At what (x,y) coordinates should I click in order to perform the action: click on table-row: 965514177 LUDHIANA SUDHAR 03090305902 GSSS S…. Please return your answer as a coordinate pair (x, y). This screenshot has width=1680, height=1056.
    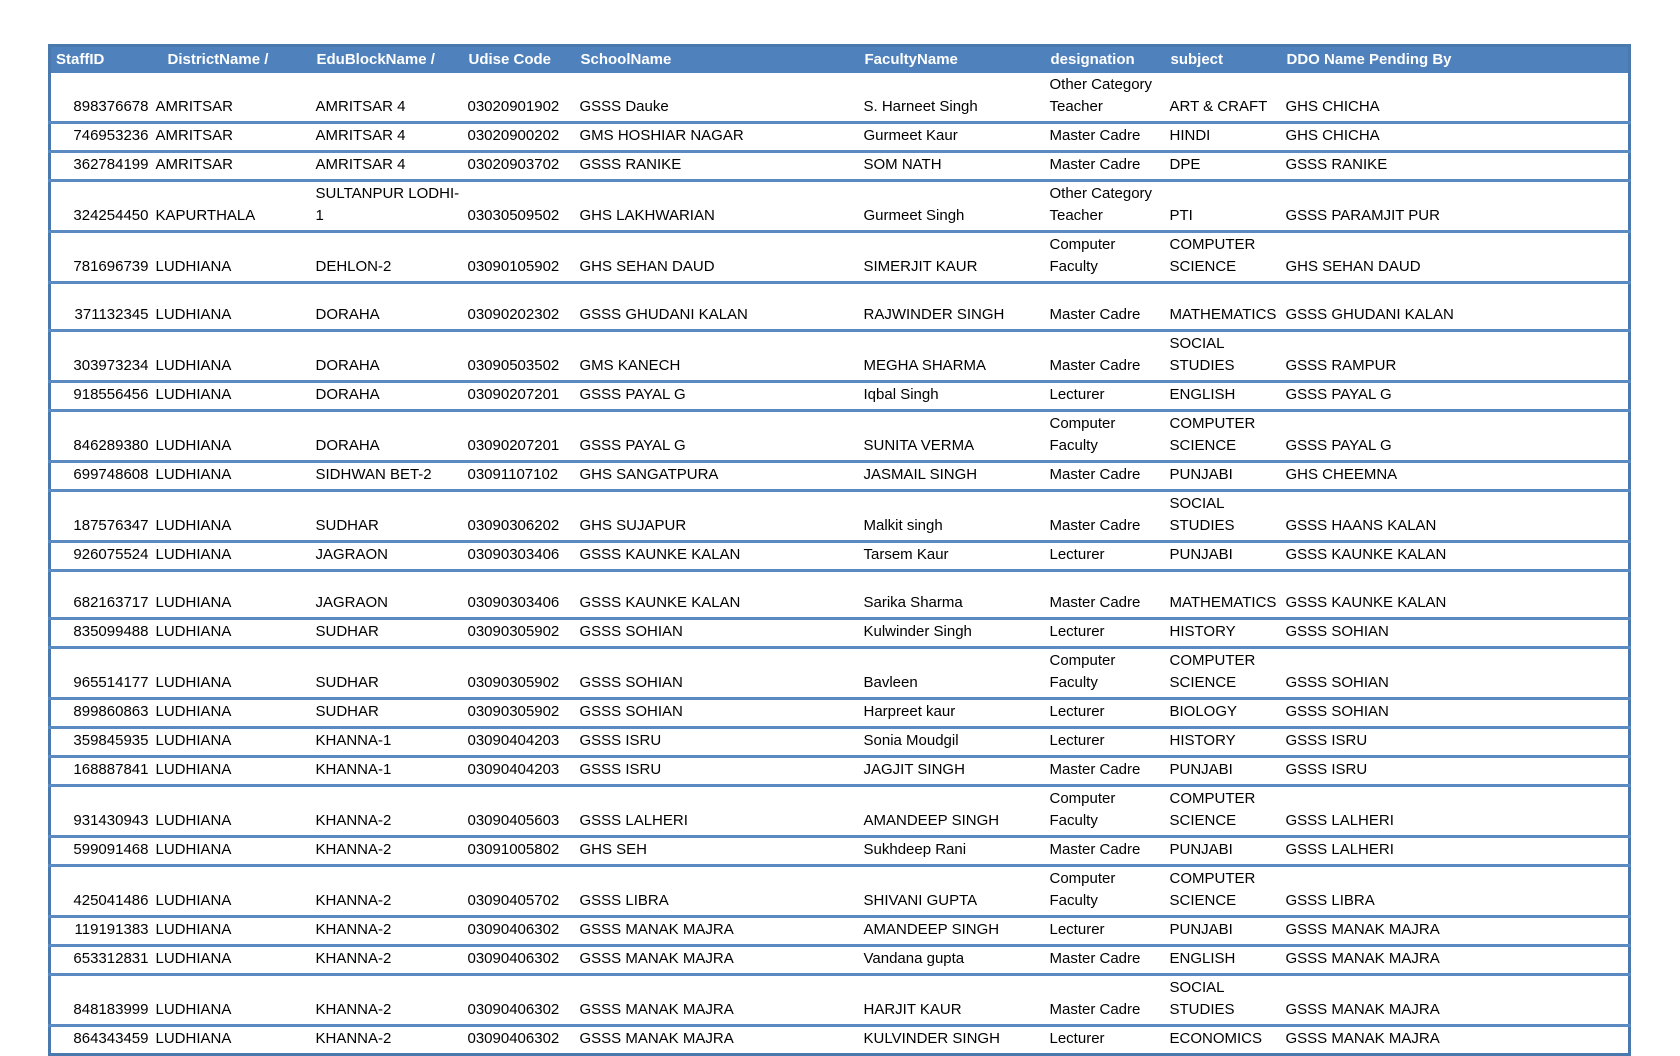
    Looking at the image, I should click on (839, 673).